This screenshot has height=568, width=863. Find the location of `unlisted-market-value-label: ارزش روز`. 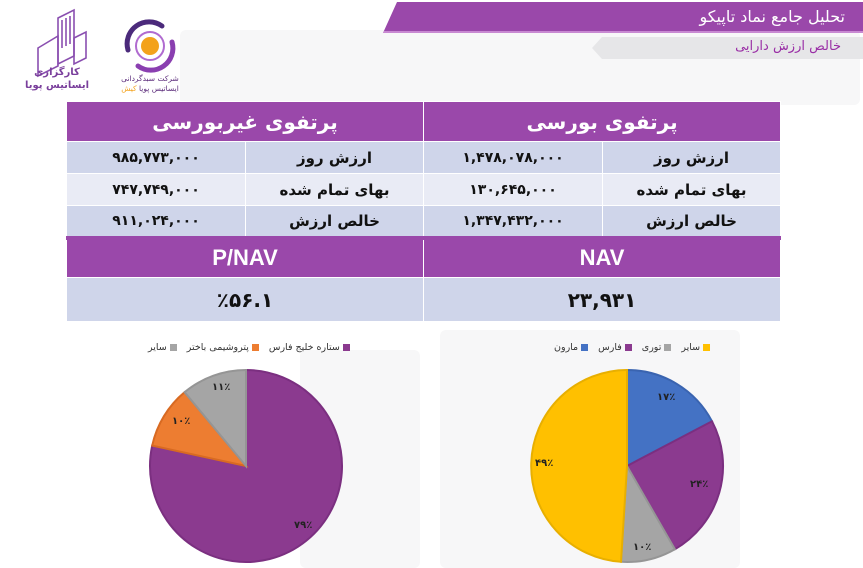

unlisted-market-value-label: ارزش روز is located at coordinates (335, 157).